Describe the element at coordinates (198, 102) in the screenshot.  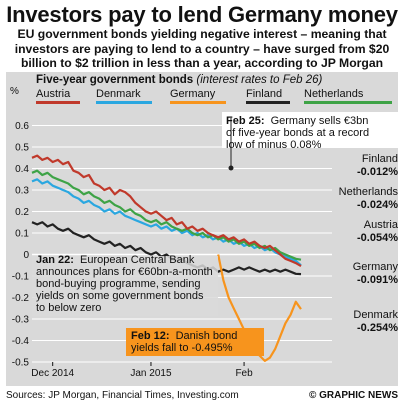
I see `legend-swatch-germany` at that location.